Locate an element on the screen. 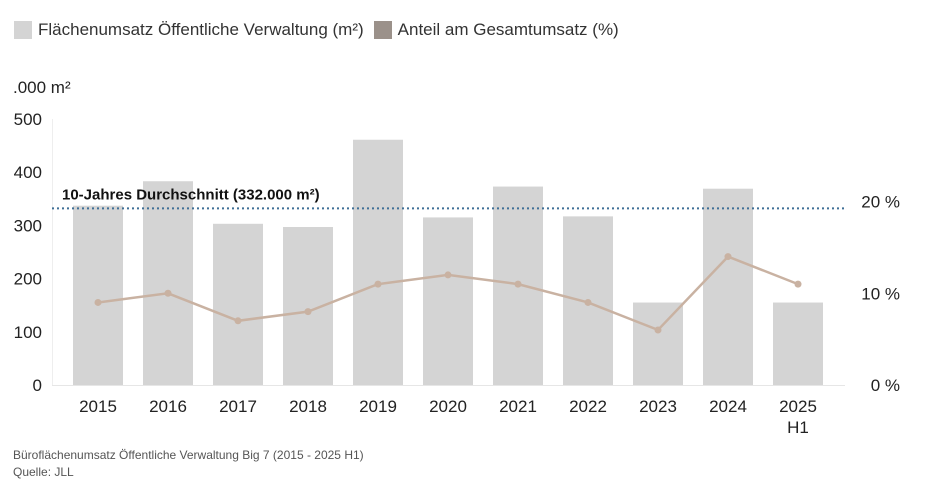 Image resolution: width=927 pixels, height=499 pixels. x-tick-2020: 2020 is located at coordinates (448, 406).